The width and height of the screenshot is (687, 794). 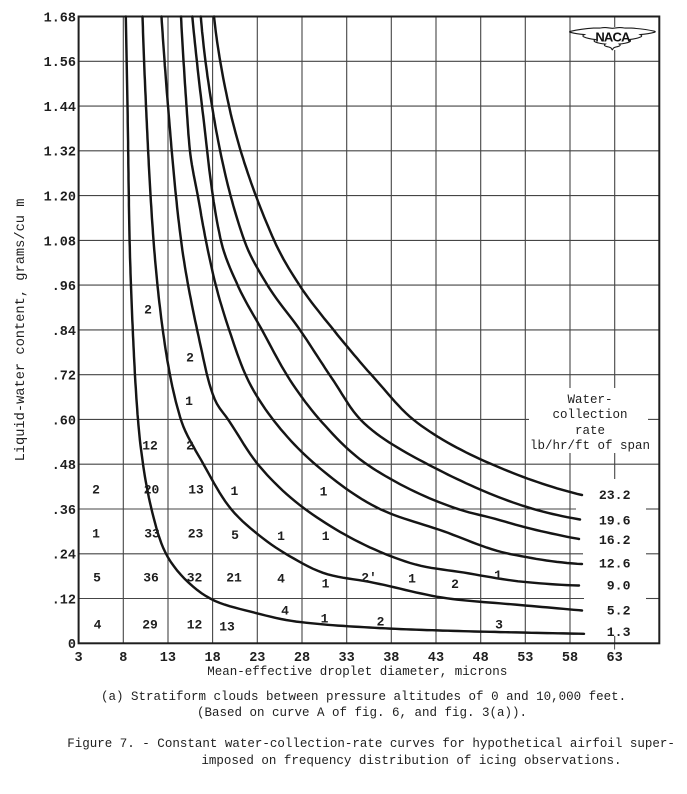 What do you see at coordinates (64, 600) in the screenshot?
I see `svg-text: .12` at bounding box center [64, 600].